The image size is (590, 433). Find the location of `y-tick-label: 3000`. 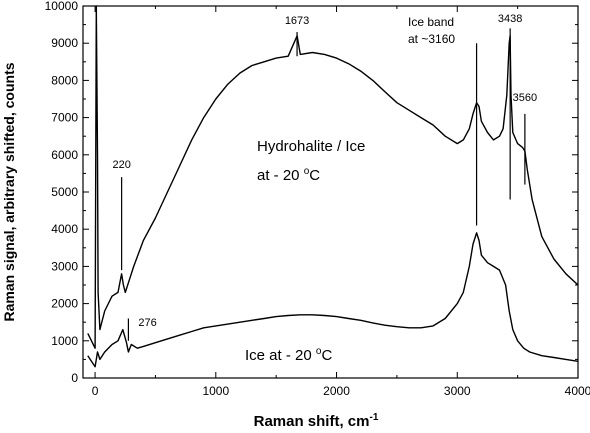

y-tick-label: 3000 is located at coordinates (64, 266).